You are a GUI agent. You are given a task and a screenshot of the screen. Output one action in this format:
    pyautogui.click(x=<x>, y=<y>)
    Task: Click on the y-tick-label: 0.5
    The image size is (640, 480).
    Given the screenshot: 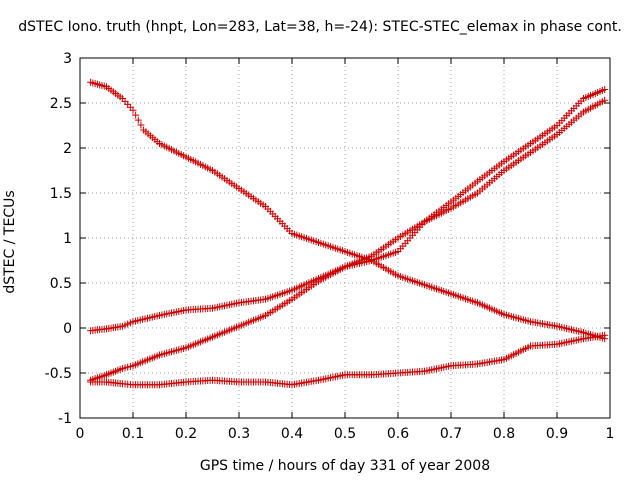 What is the action you would take?
    pyautogui.click(x=61, y=284)
    